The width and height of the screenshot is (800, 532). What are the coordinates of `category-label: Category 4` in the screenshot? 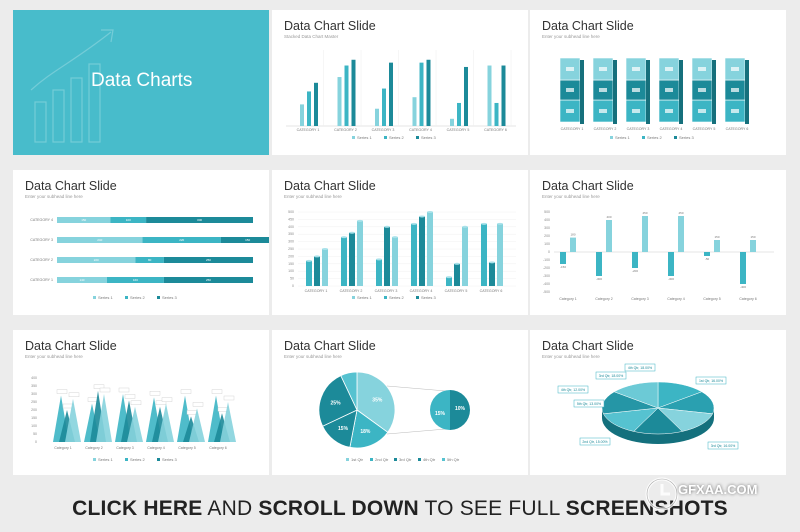 It's located at (156, 448).